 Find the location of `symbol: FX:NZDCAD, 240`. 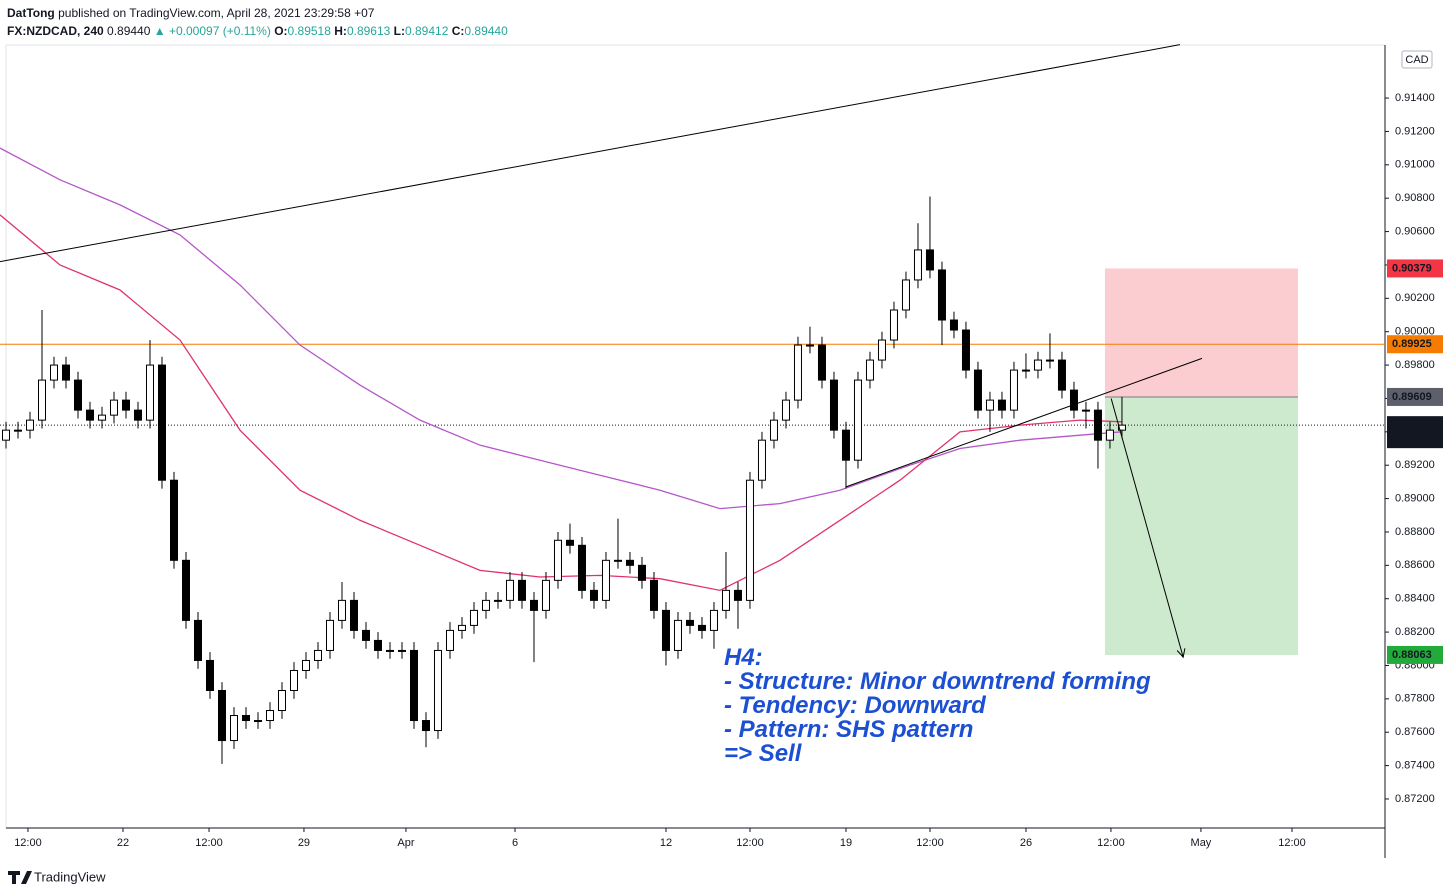

symbol: FX:NZDCAD, 240 is located at coordinates (55, 31).